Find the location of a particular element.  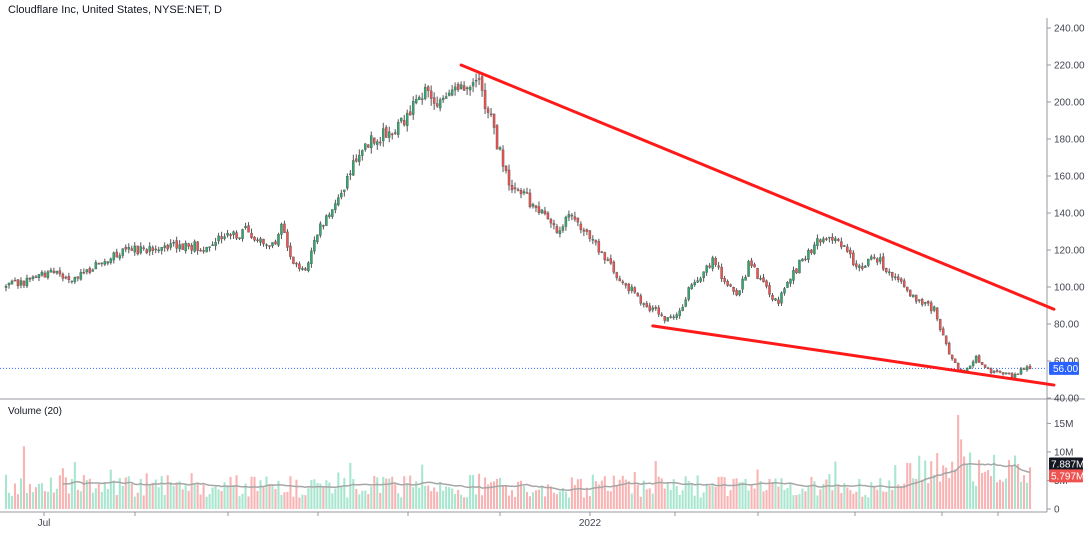

lower-trendline is located at coordinates (853, 355).